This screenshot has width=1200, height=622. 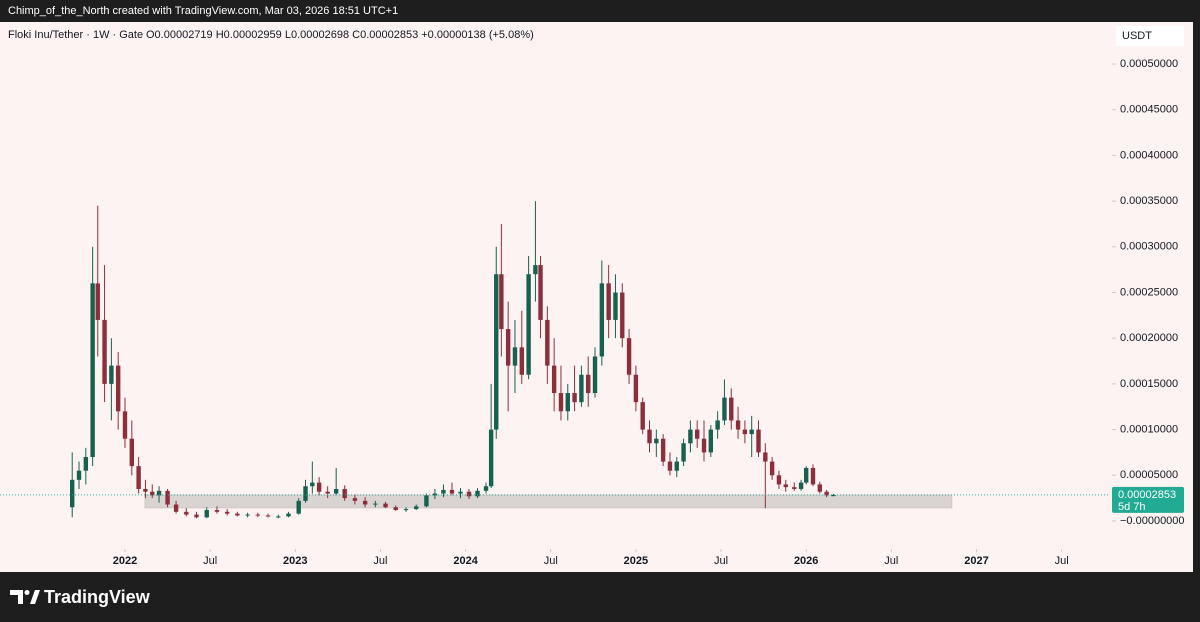 I want to click on logo-dot, so click(x=27, y=592).